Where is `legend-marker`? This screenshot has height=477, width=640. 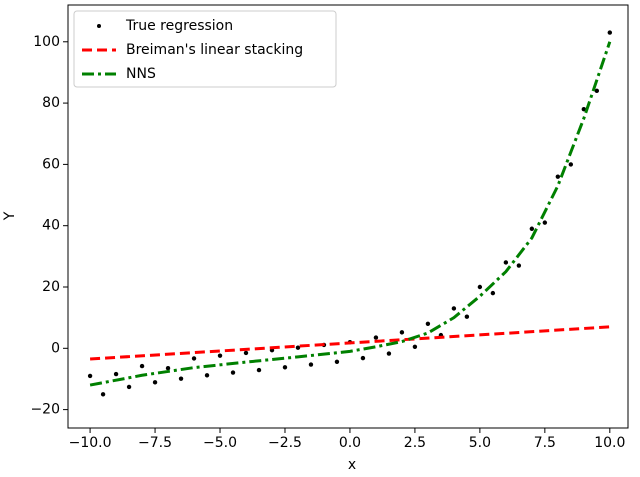 legend-marker is located at coordinates (99, 26).